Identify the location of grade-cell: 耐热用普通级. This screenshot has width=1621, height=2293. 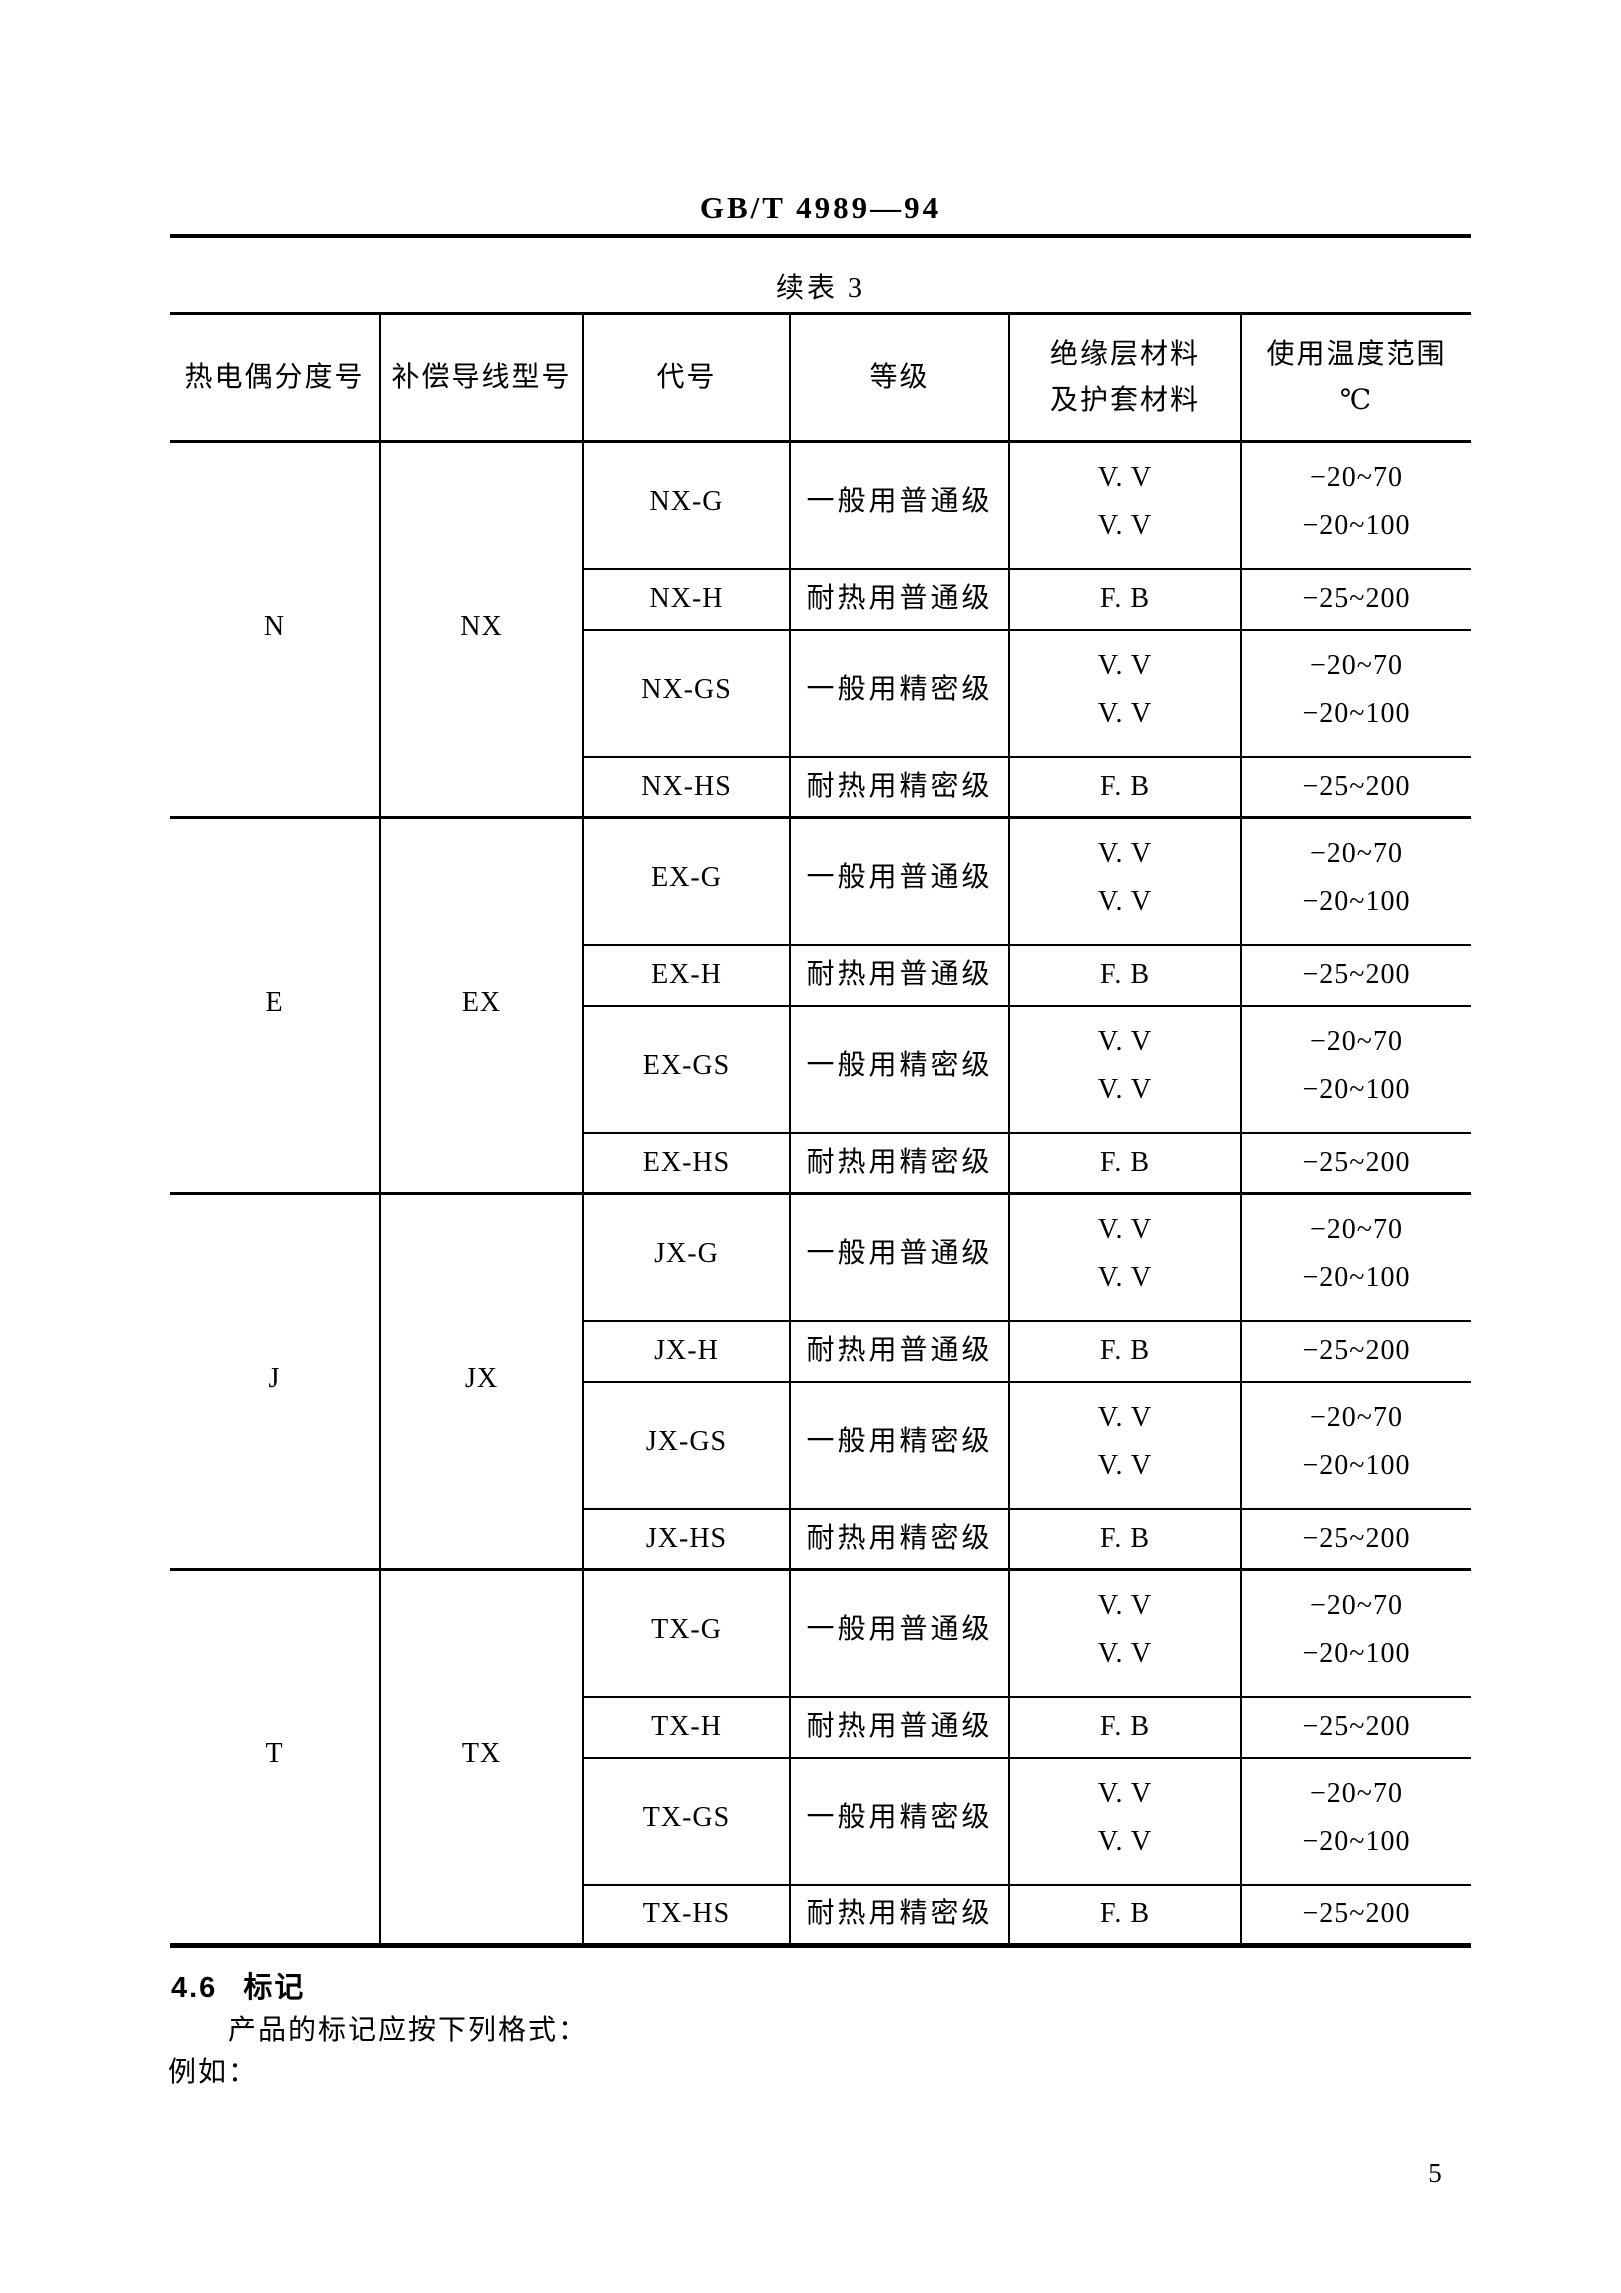
(900, 599).